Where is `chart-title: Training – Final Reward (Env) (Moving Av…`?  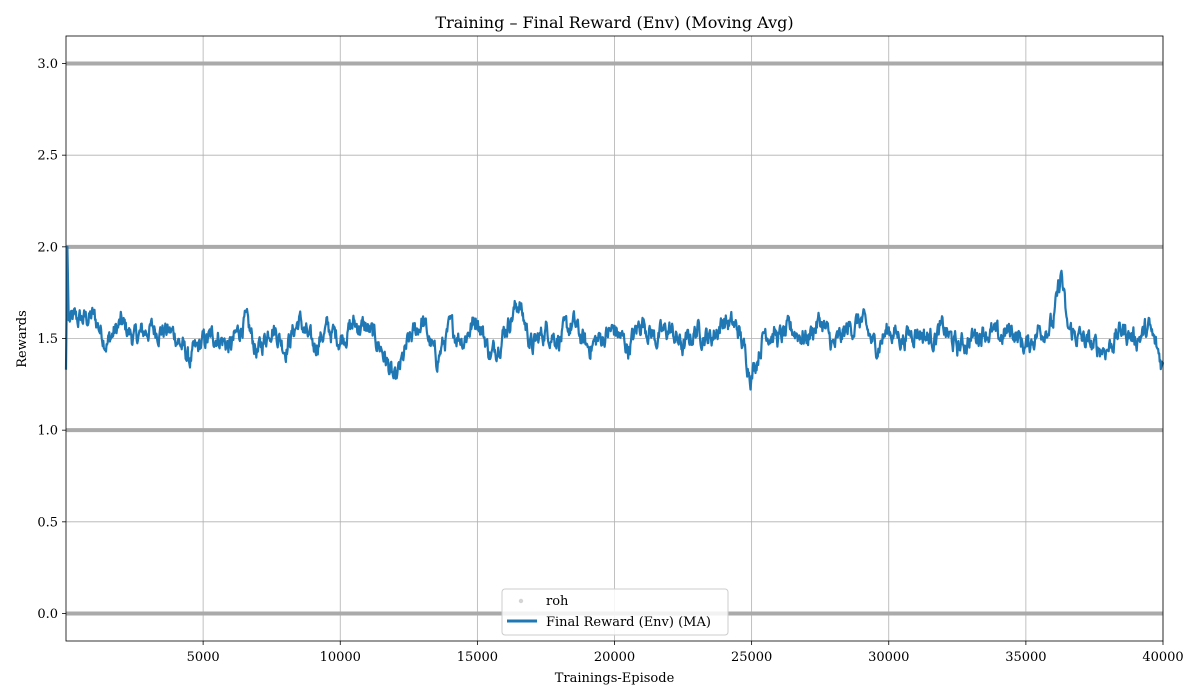 chart-title: Training – Final Reward (Env) (Moving Av… is located at coordinates (614, 22).